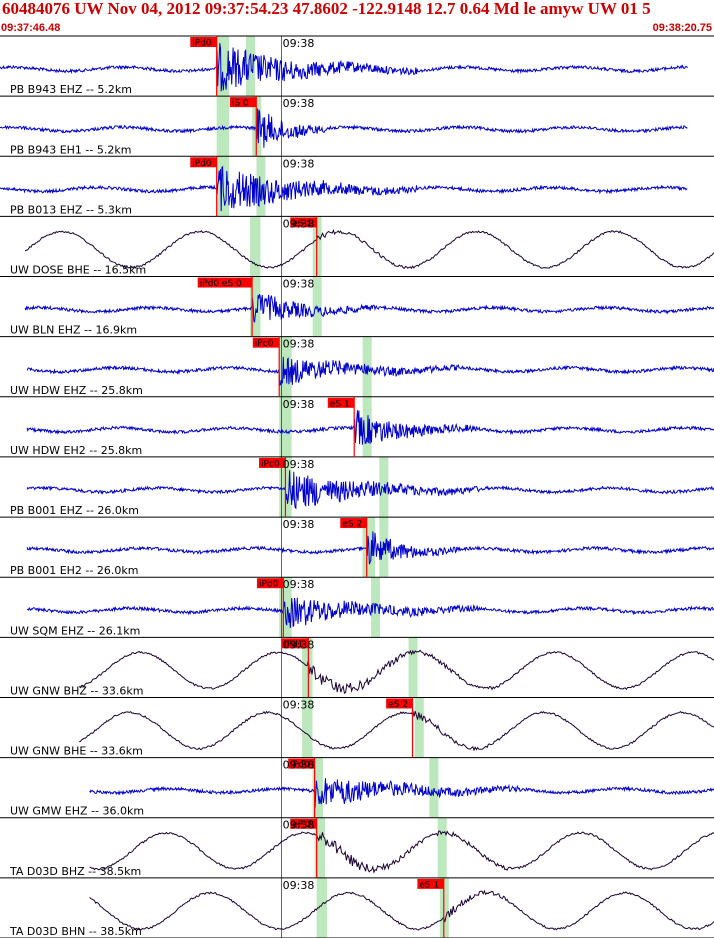  Describe the element at coordinates (76, 751) in the screenshot. I see `station-label: UW GNW BHE -- 33.6km` at that location.